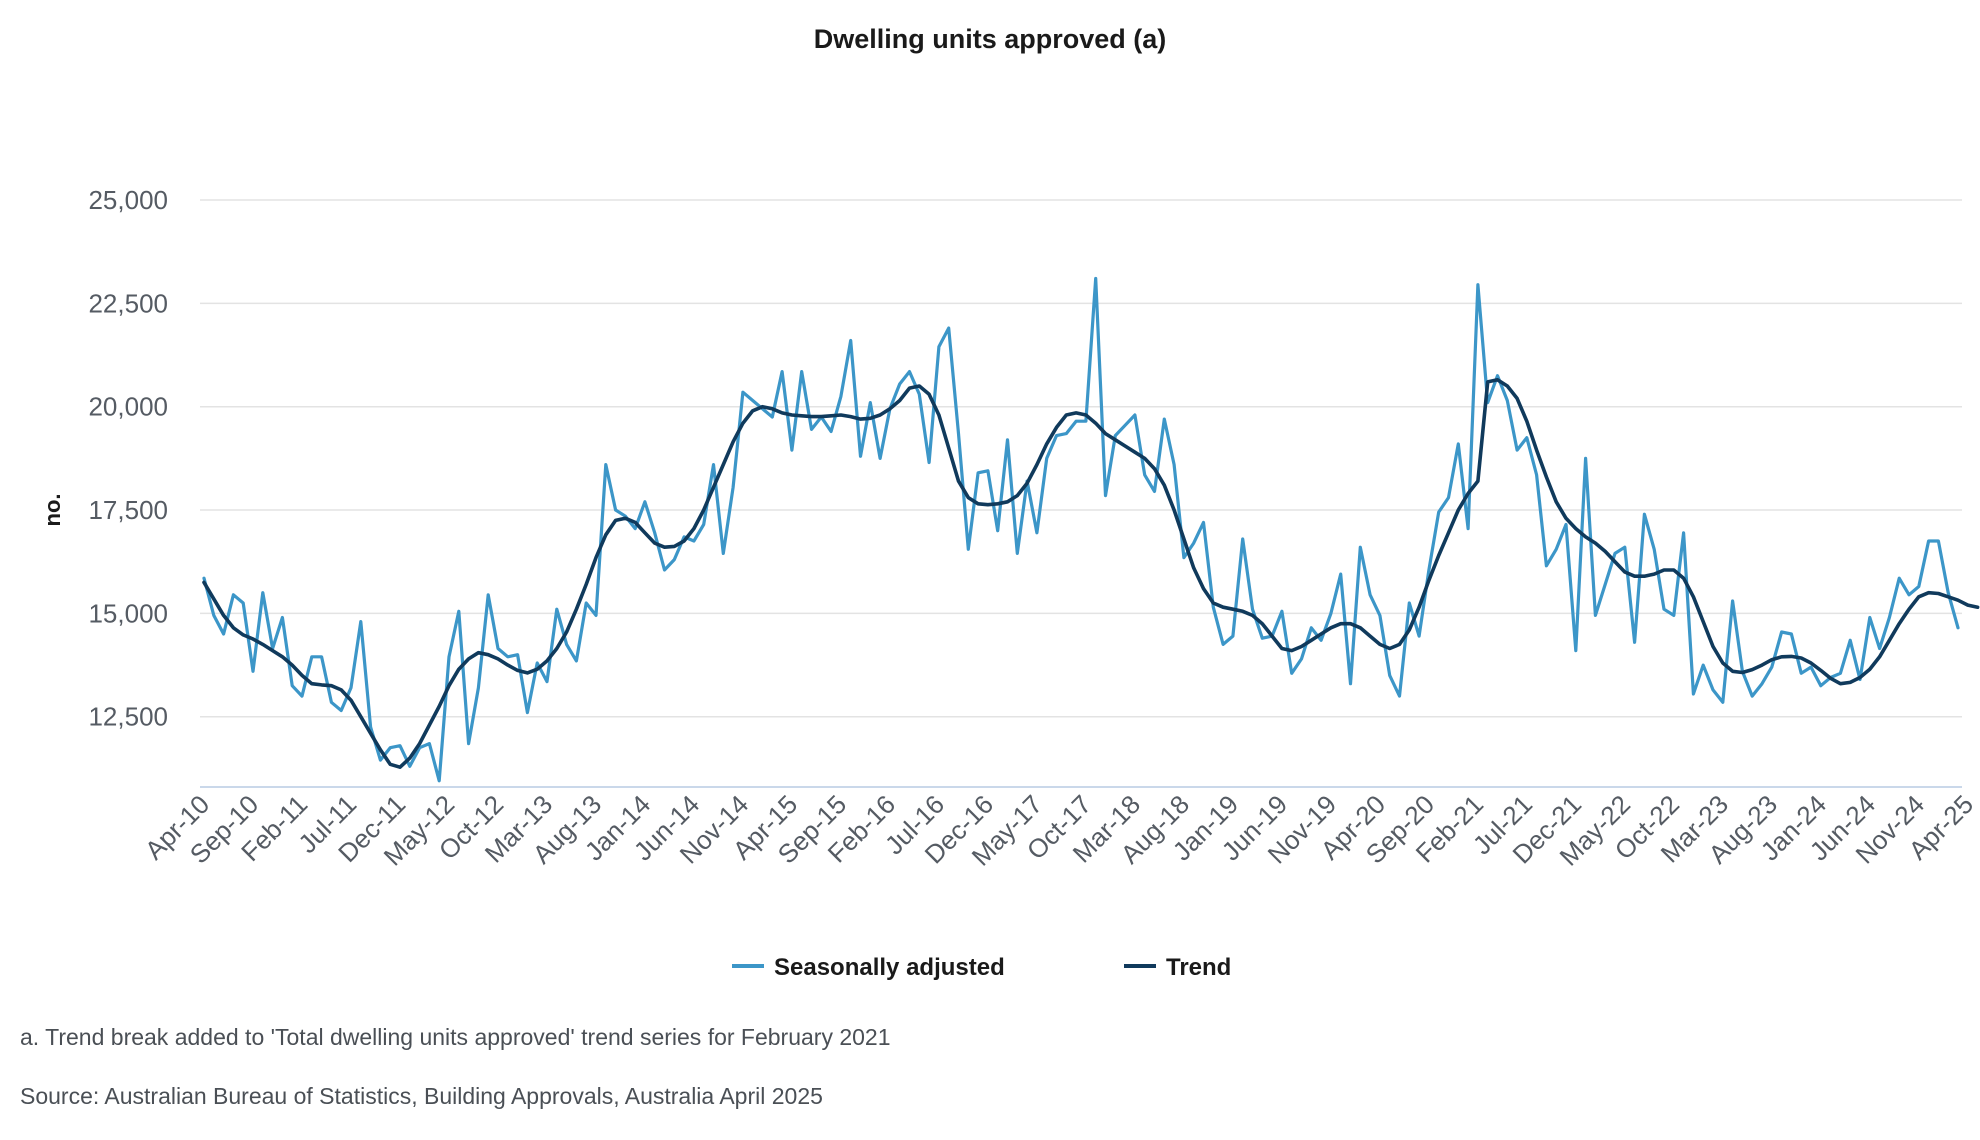 Image resolution: width=1980 pixels, height=1140 pixels. What do you see at coordinates (128, 303) in the screenshot?
I see `y-tick-label: 22,500` at bounding box center [128, 303].